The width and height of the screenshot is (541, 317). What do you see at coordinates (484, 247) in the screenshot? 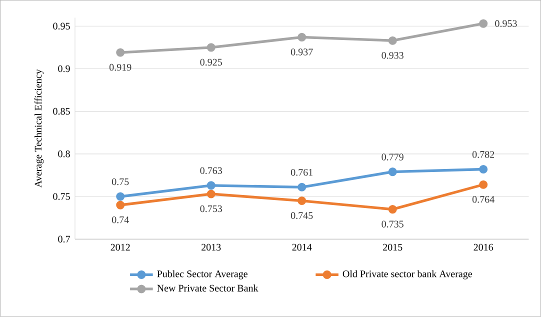
I see `x-tick-label: 2016` at bounding box center [484, 247].